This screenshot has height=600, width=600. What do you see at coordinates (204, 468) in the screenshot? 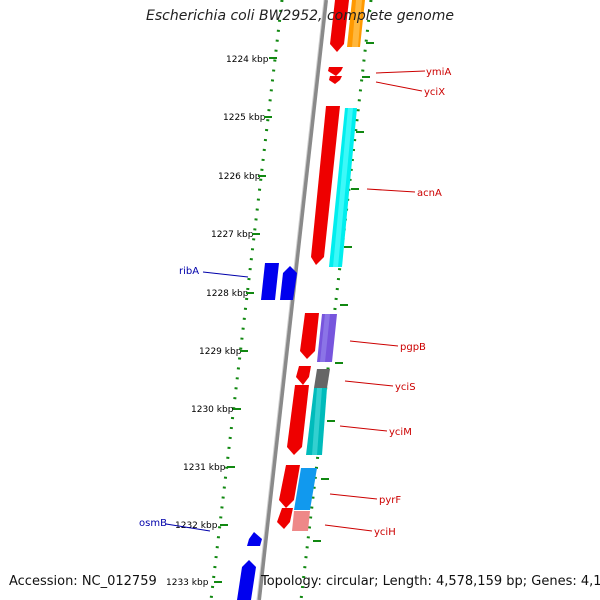
I see `tick-label: 1231 kbp` at bounding box center [204, 468].